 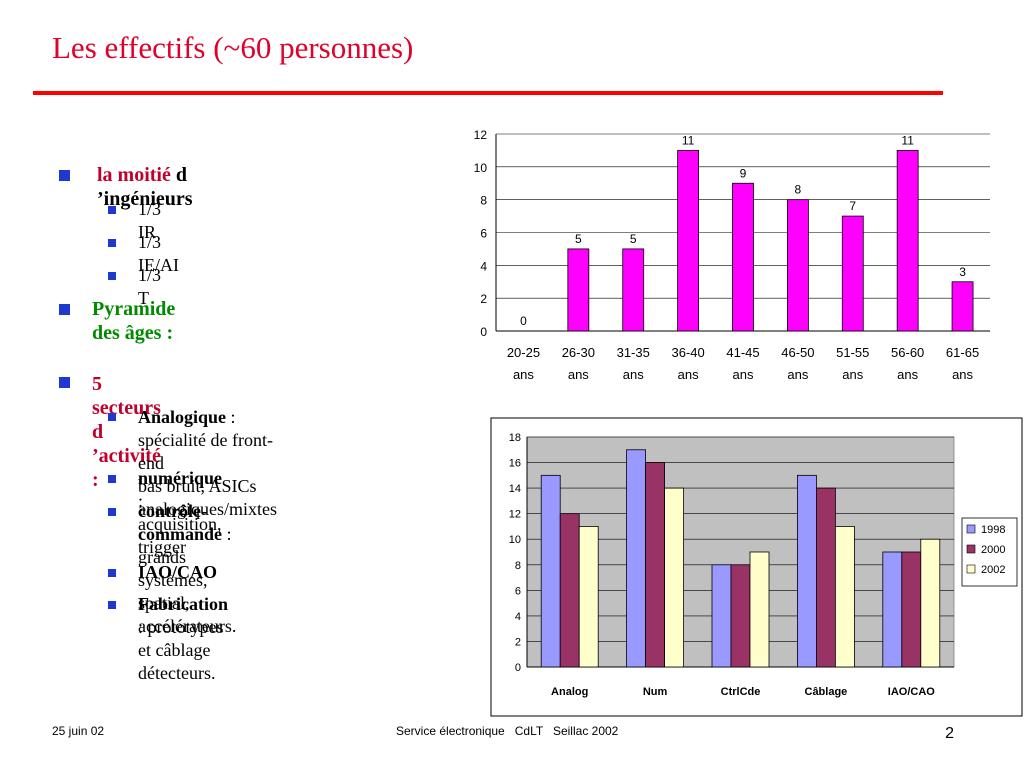 What do you see at coordinates (743, 173) in the screenshot?
I see `data-label: 9` at bounding box center [743, 173].